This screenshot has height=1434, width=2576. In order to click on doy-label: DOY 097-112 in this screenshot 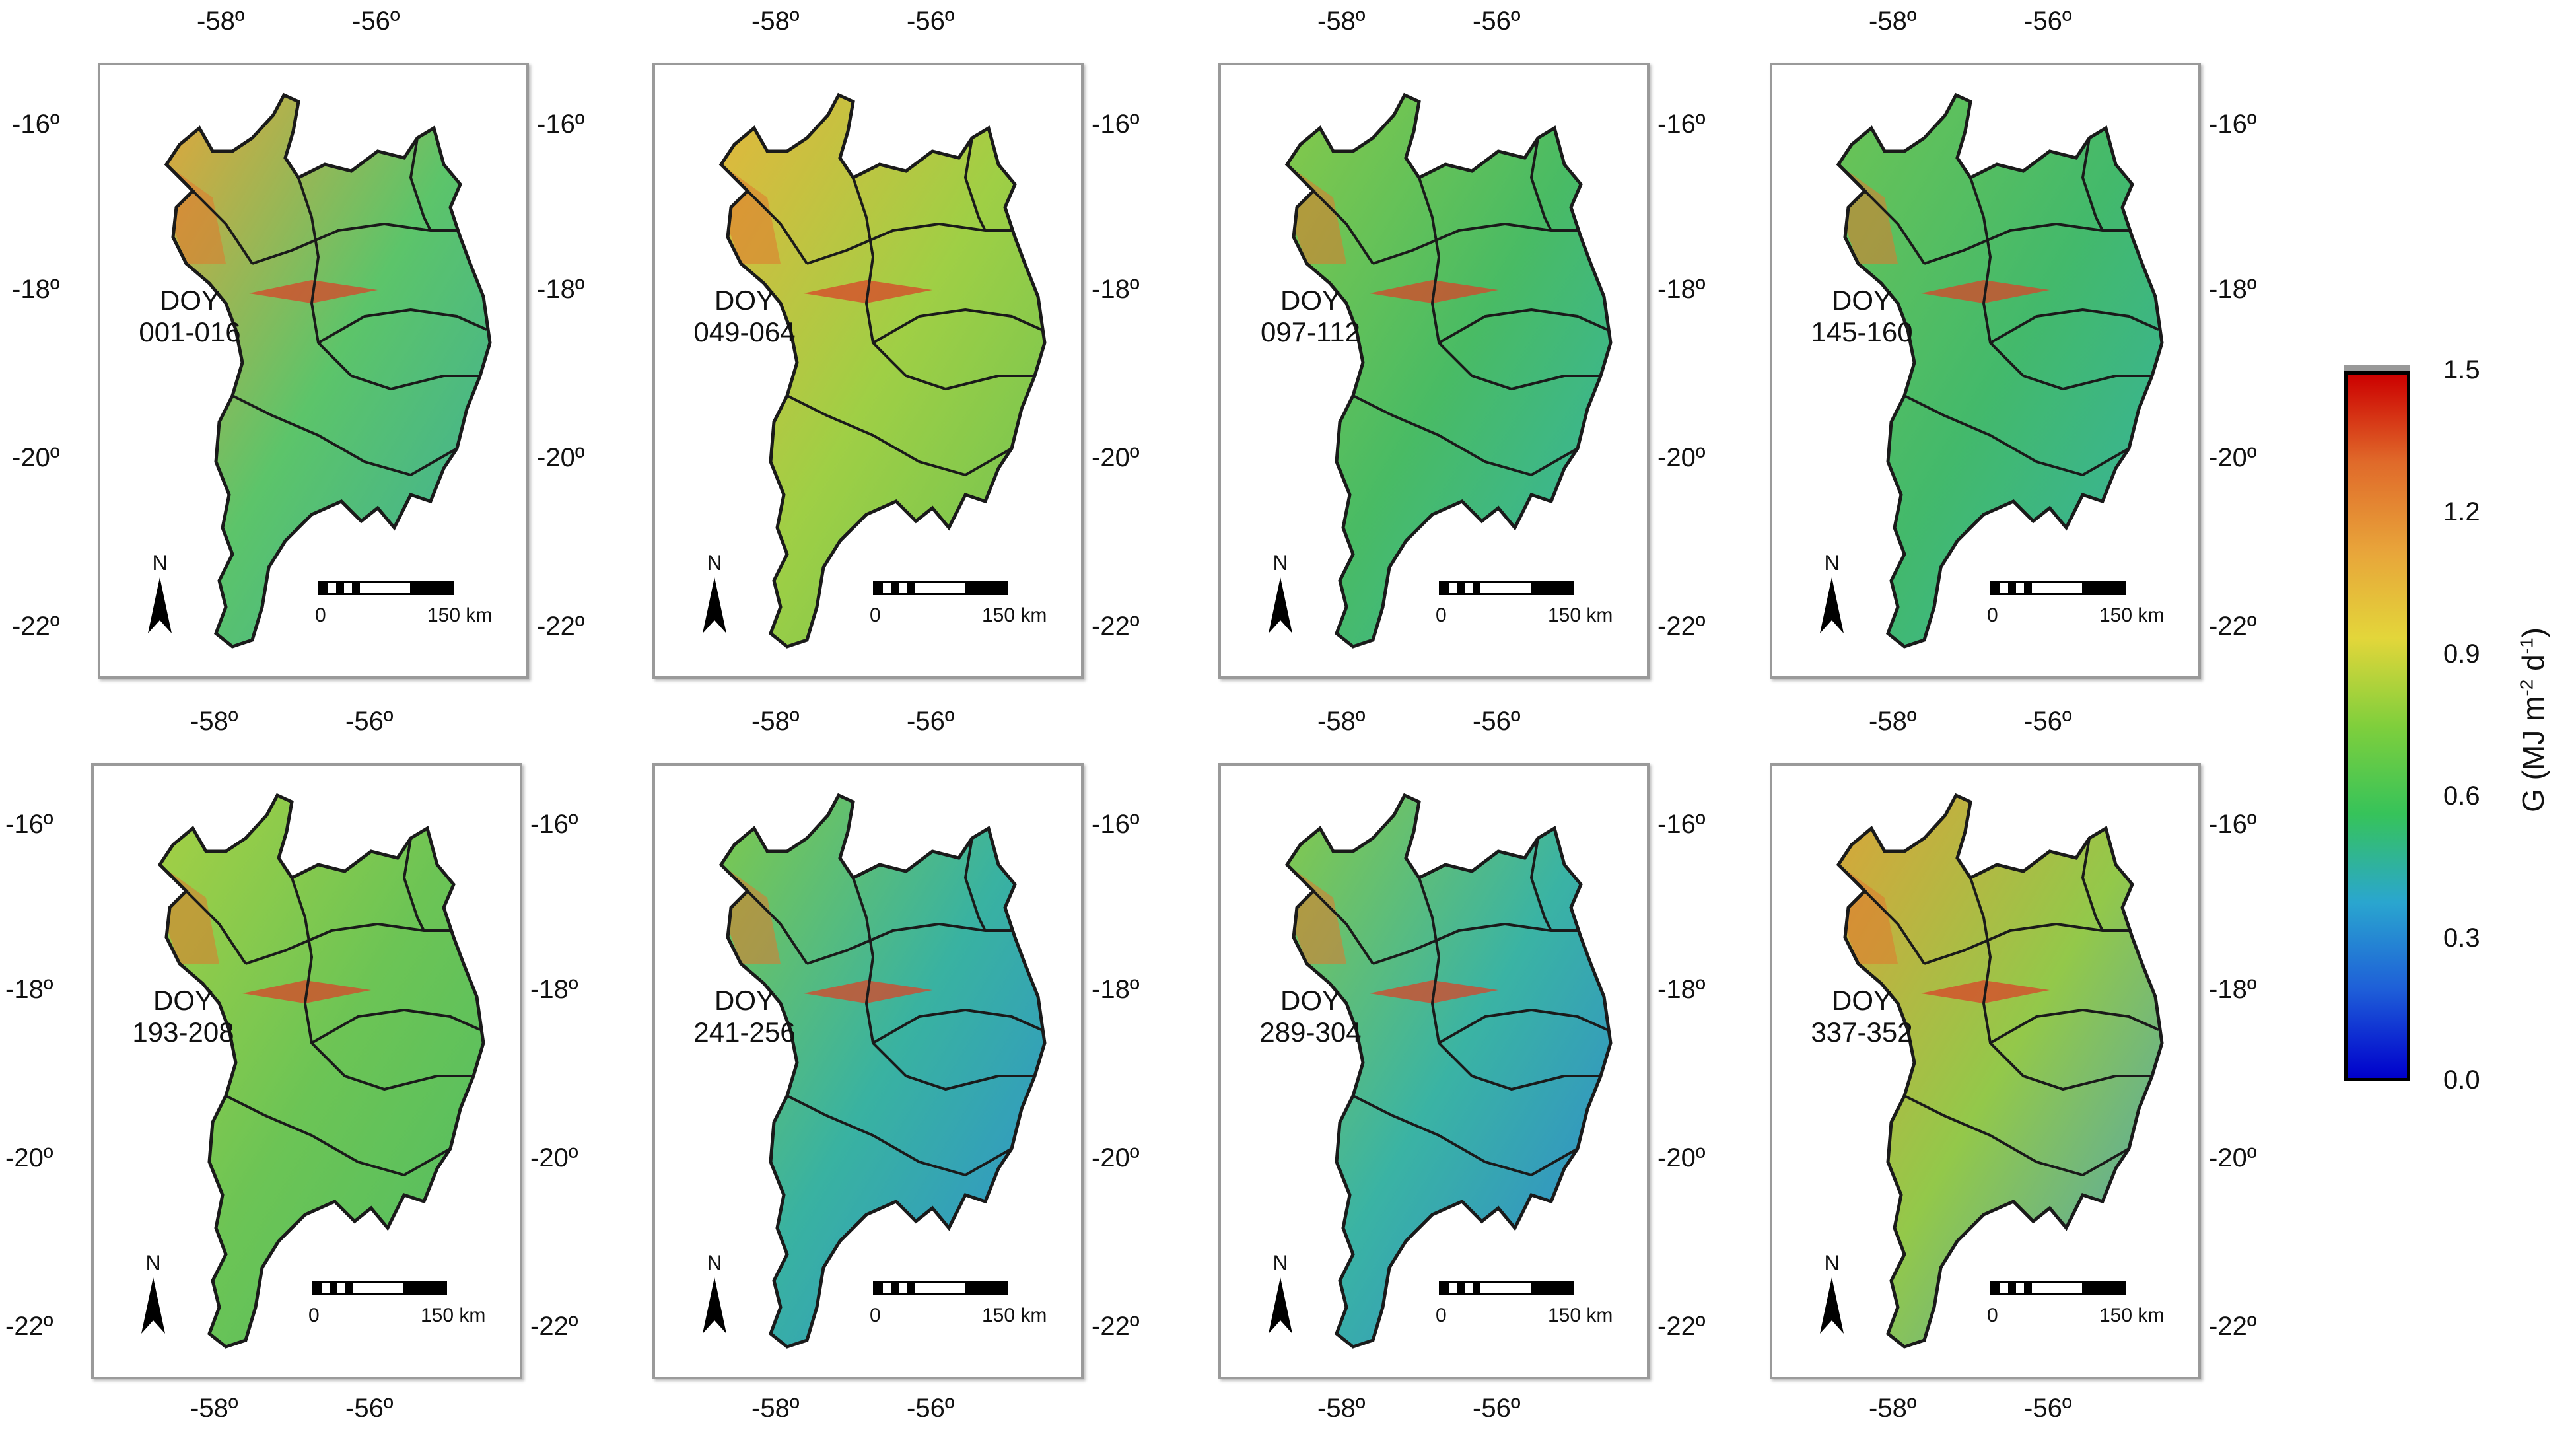, I will do `click(1311, 316)`.